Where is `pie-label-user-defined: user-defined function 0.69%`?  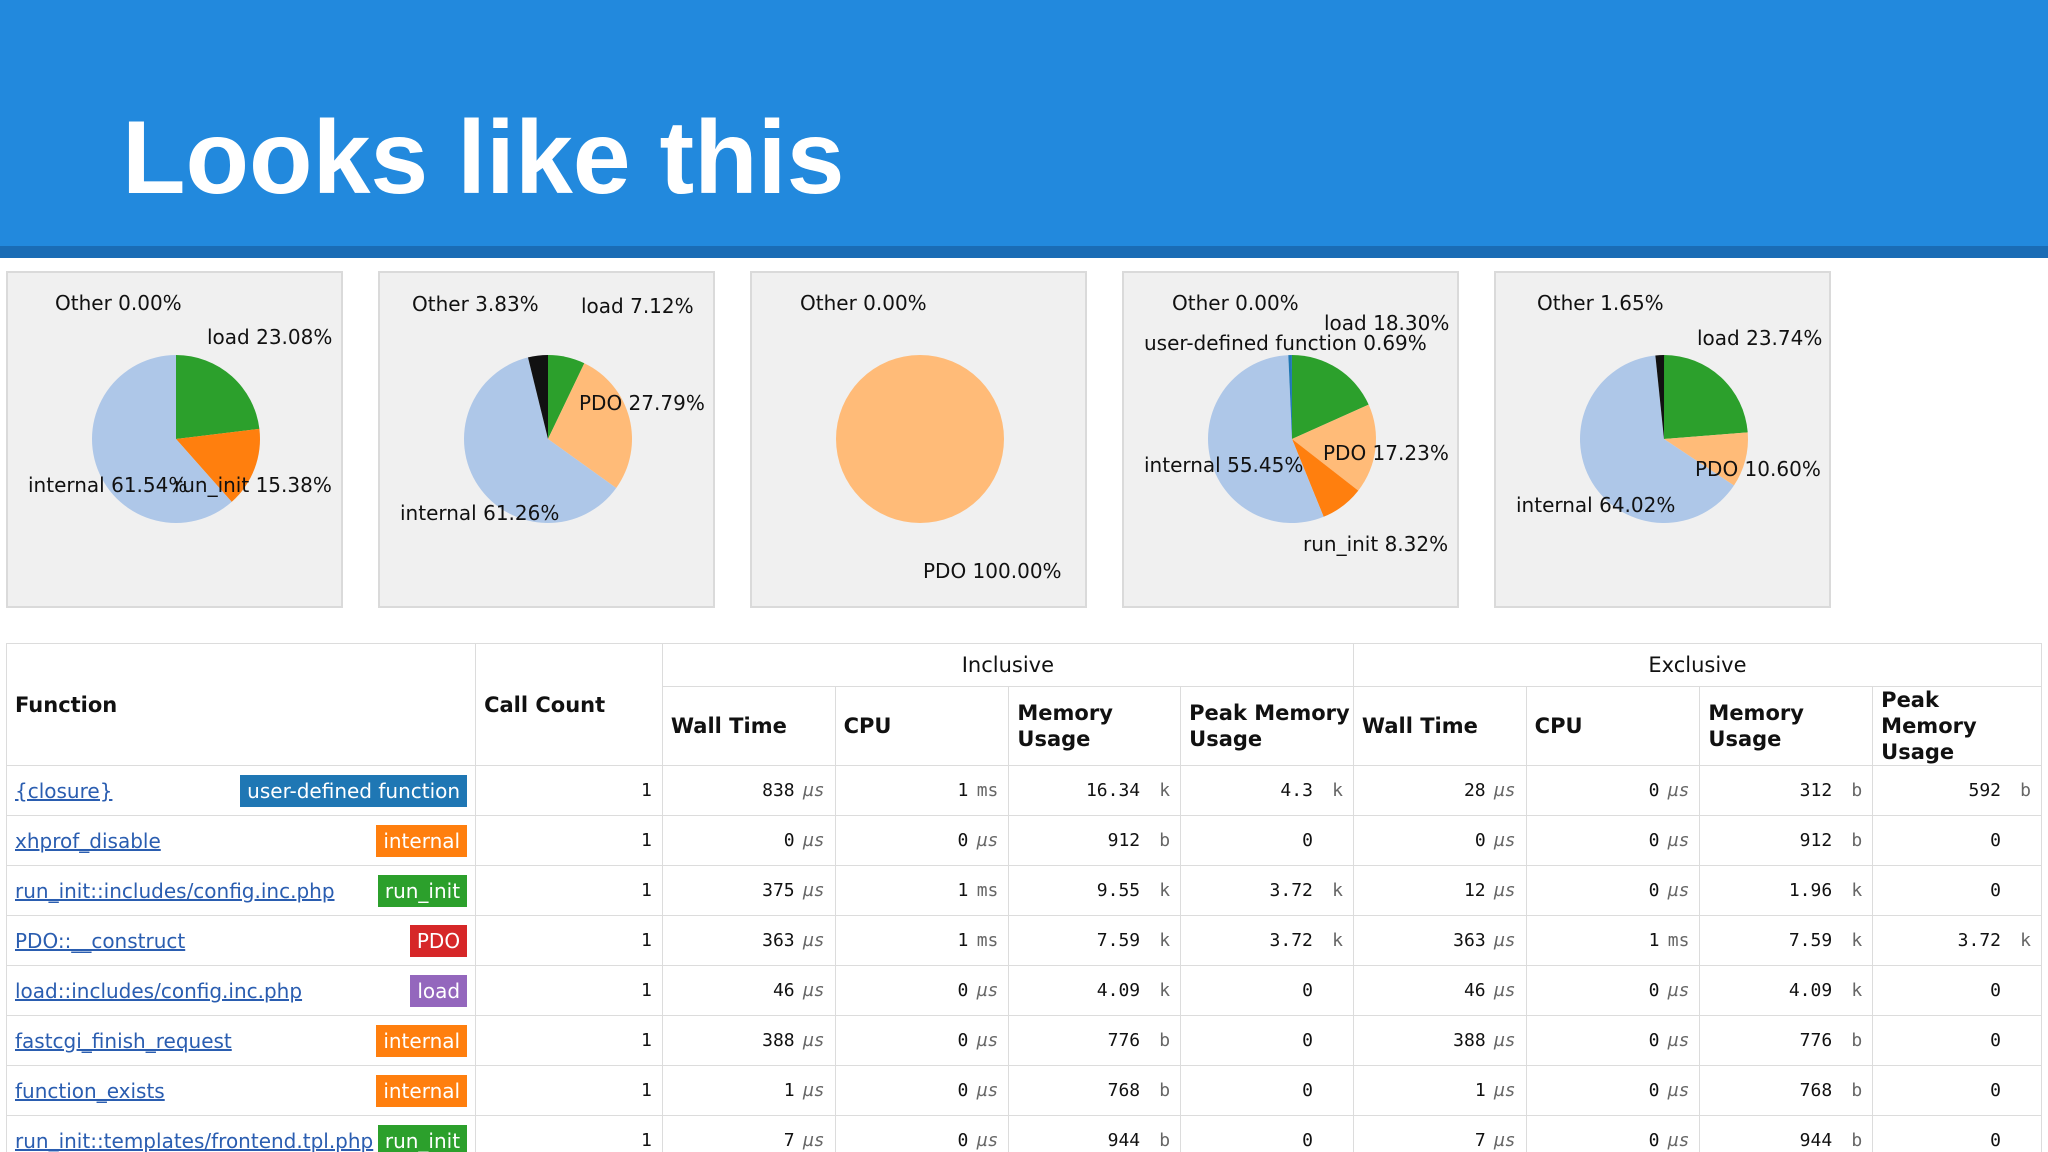 pie-label-user-defined: user-defined function 0.69% is located at coordinates (1285, 343).